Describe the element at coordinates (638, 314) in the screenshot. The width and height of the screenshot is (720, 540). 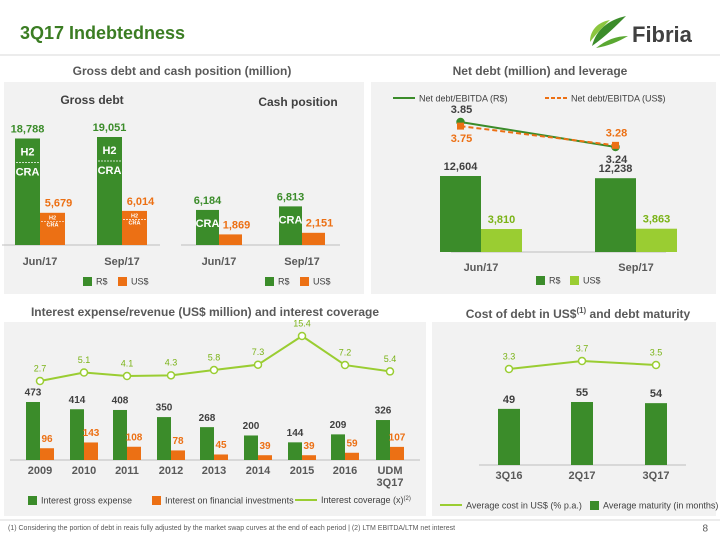
I see `chart-title: and debt maturity` at that location.